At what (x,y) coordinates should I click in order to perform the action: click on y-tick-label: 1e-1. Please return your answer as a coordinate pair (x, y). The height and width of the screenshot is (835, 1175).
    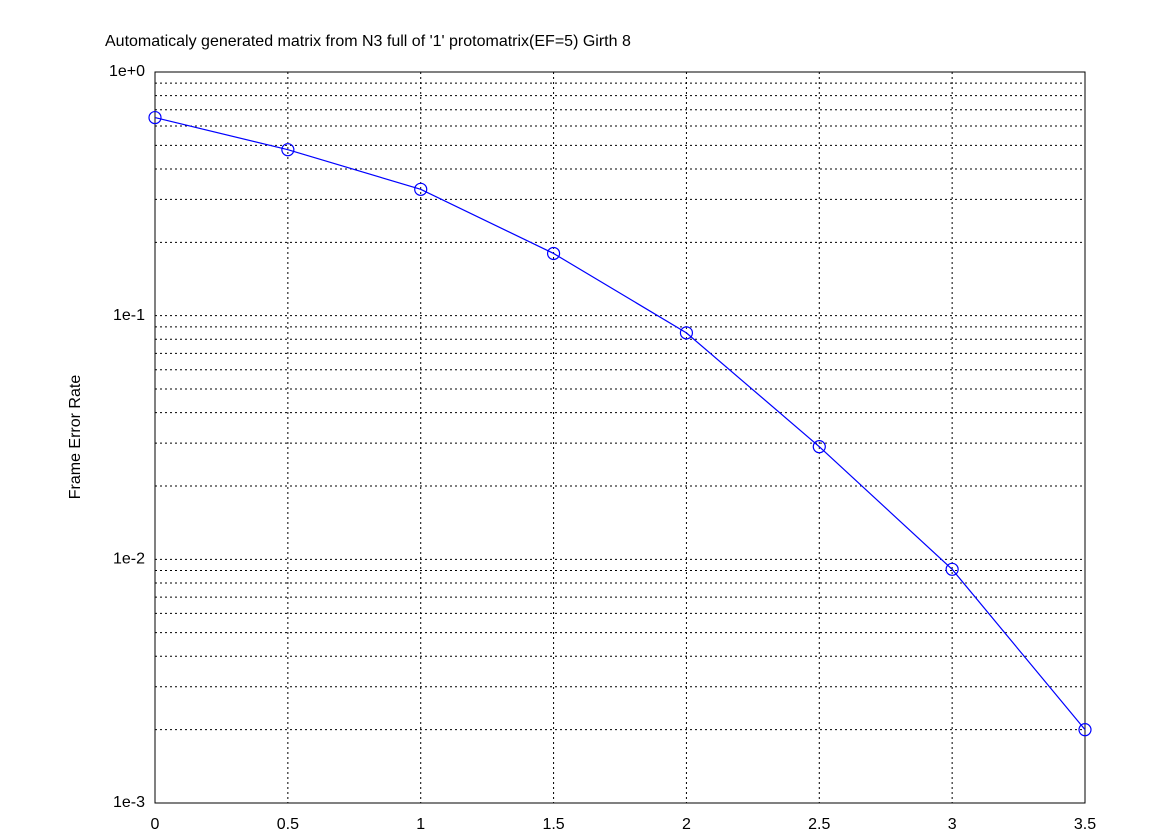
    Looking at the image, I should click on (129, 315).